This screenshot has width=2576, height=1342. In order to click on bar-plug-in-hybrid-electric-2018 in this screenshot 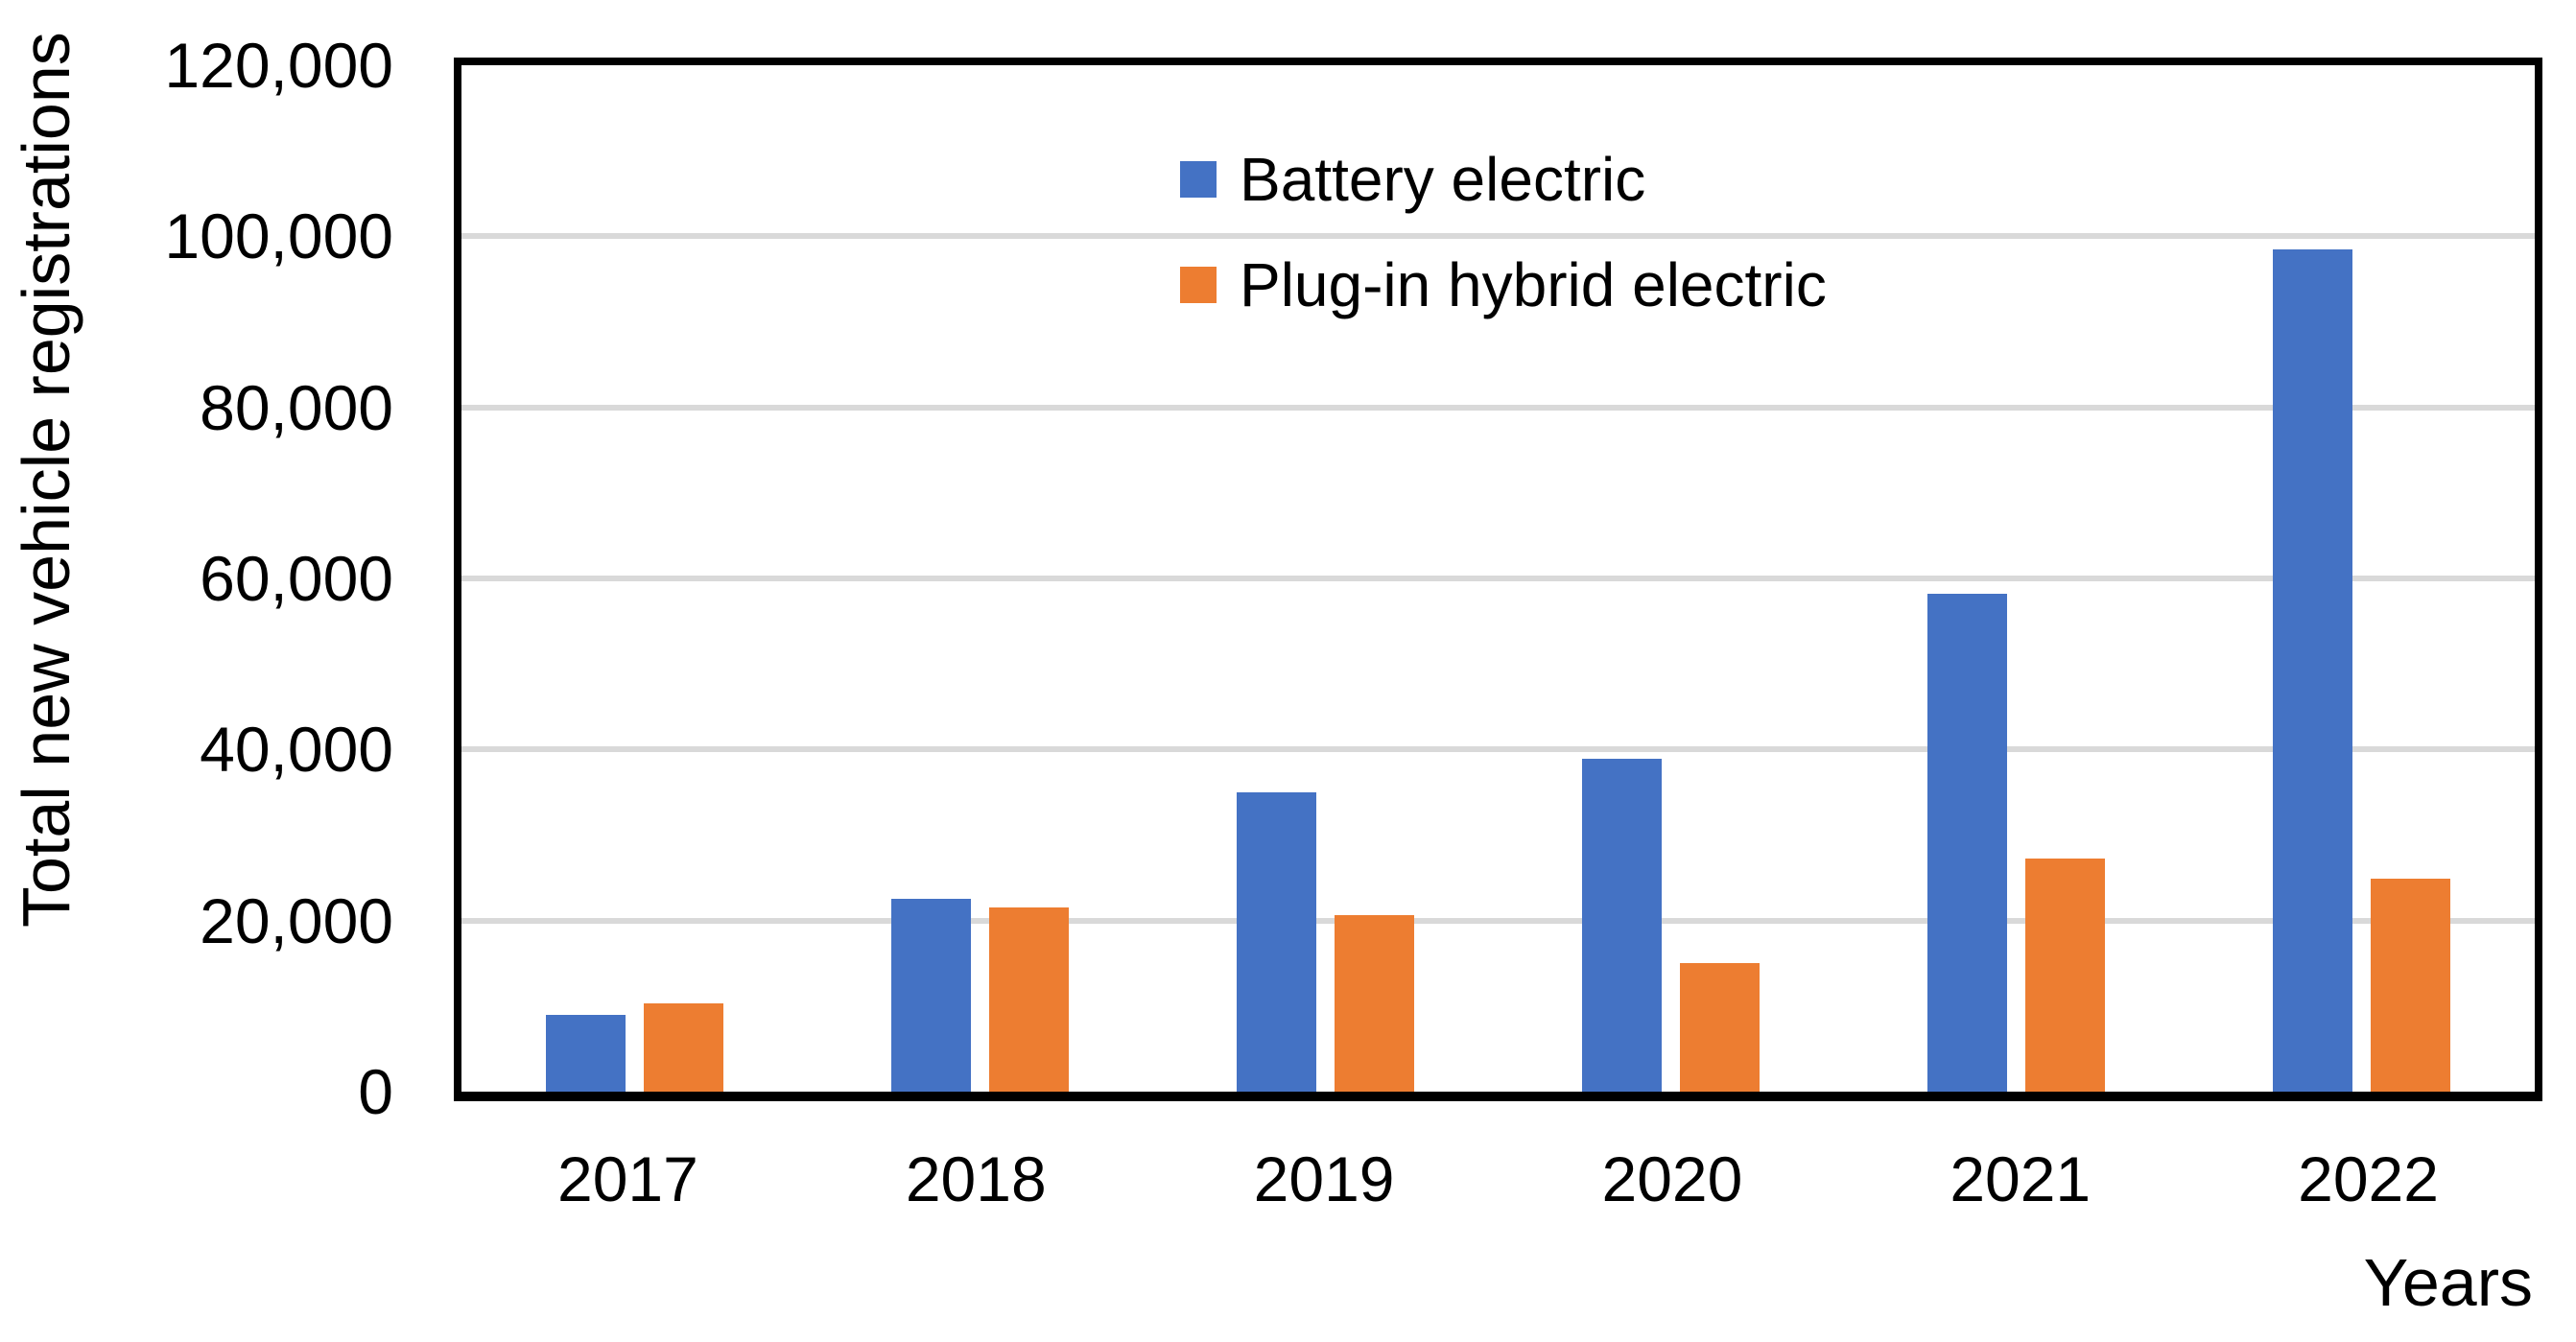, I will do `click(1028, 1000)`.